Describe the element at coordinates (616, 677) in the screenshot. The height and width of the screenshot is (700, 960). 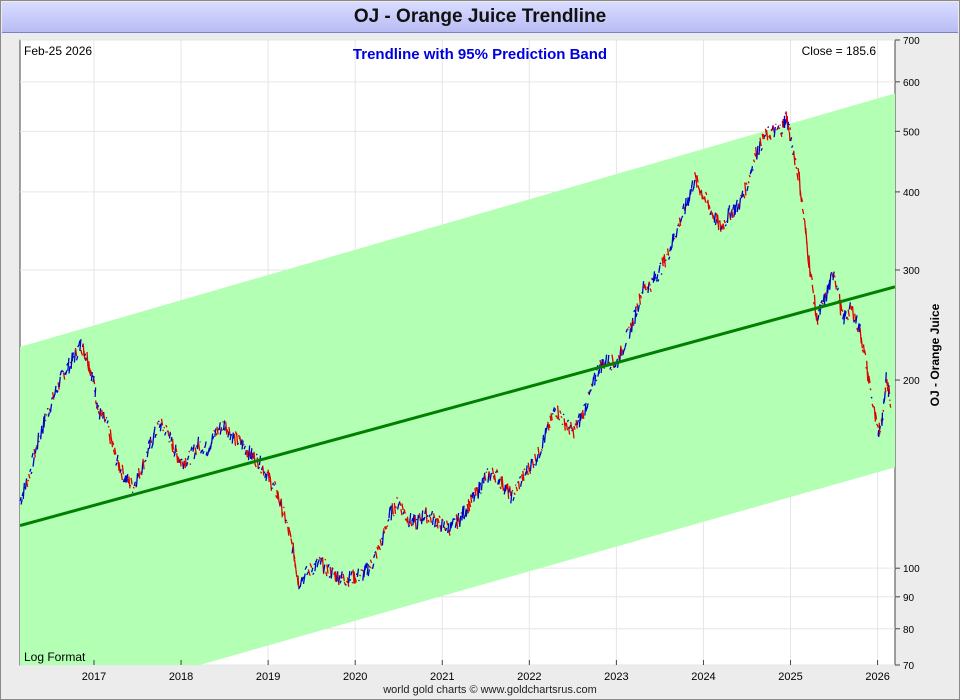
I see `x-tick-label: 2023` at that location.